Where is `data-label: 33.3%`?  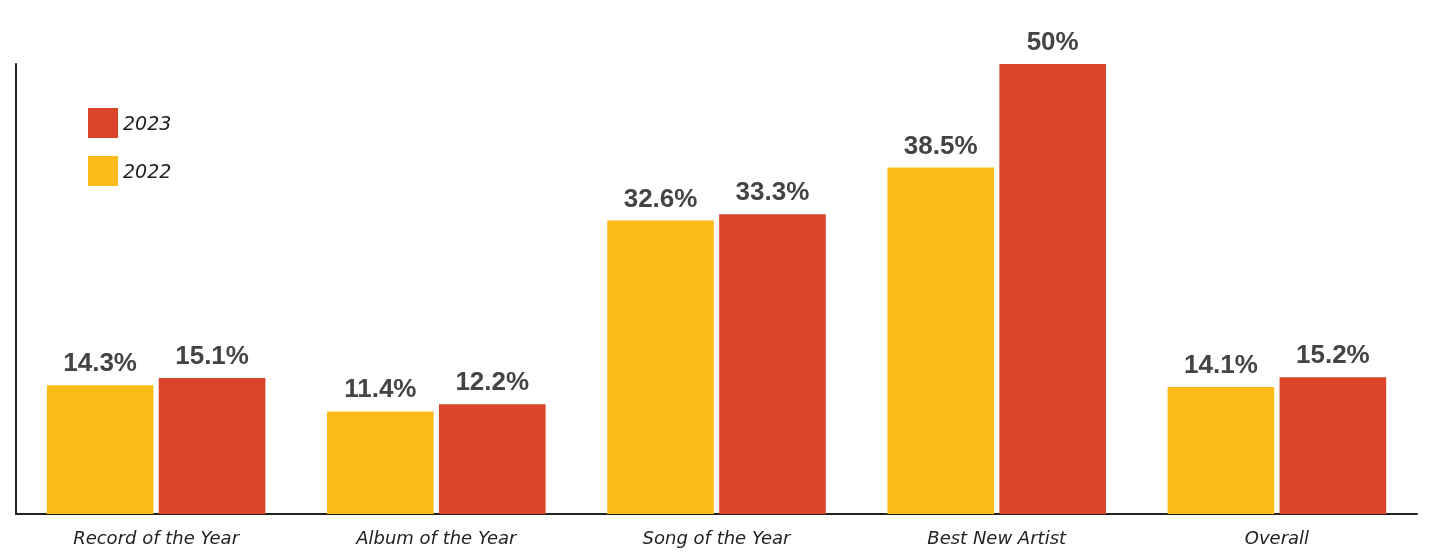
data-label: 33.3% is located at coordinates (772, 191).